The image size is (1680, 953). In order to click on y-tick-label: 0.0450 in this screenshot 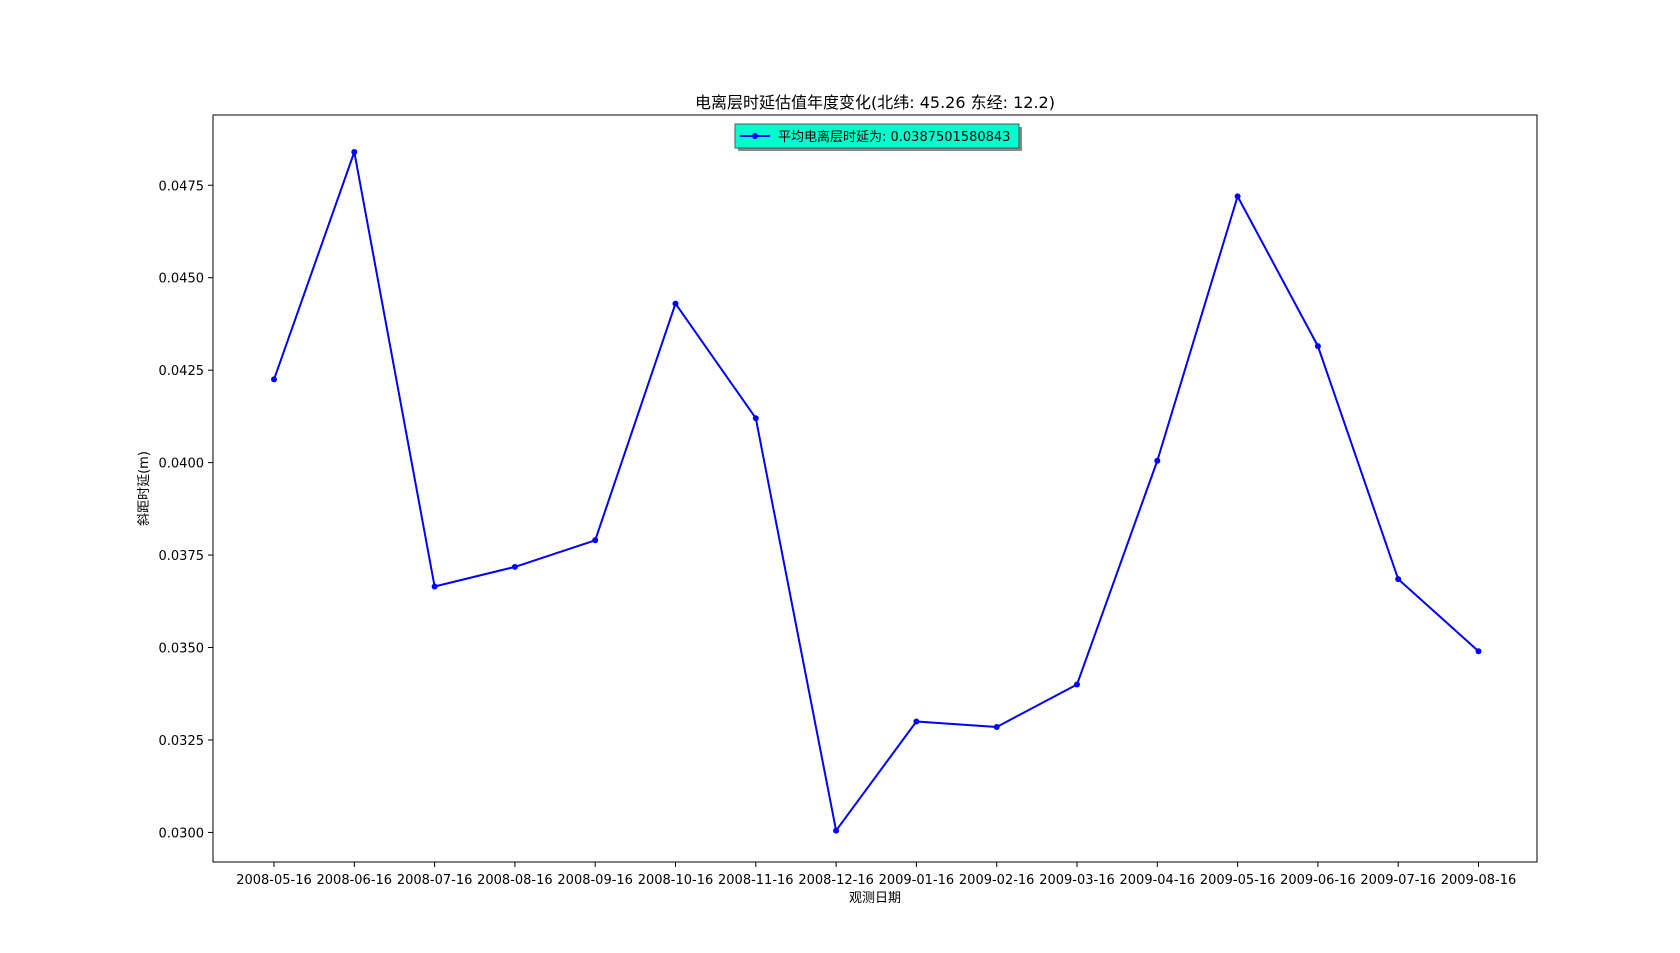, I will do `click(182, 279)`.